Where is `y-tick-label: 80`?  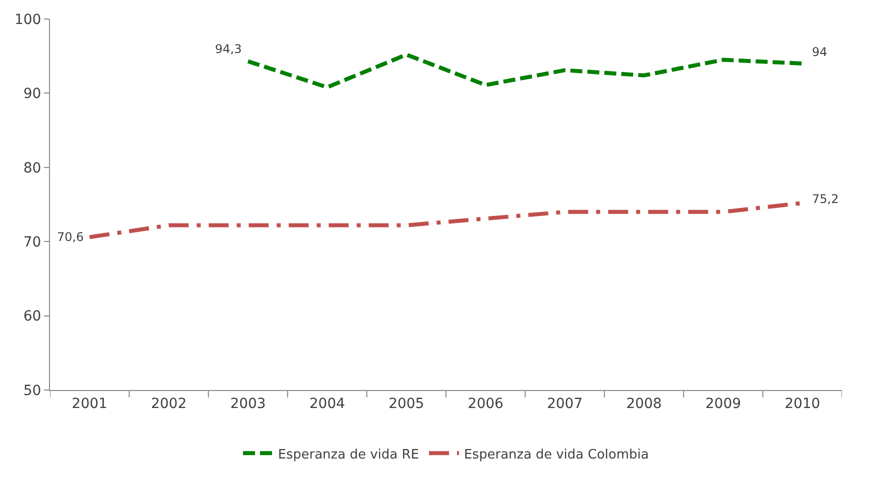 y-tick-label: 80 is located at coordinates (32, 168).